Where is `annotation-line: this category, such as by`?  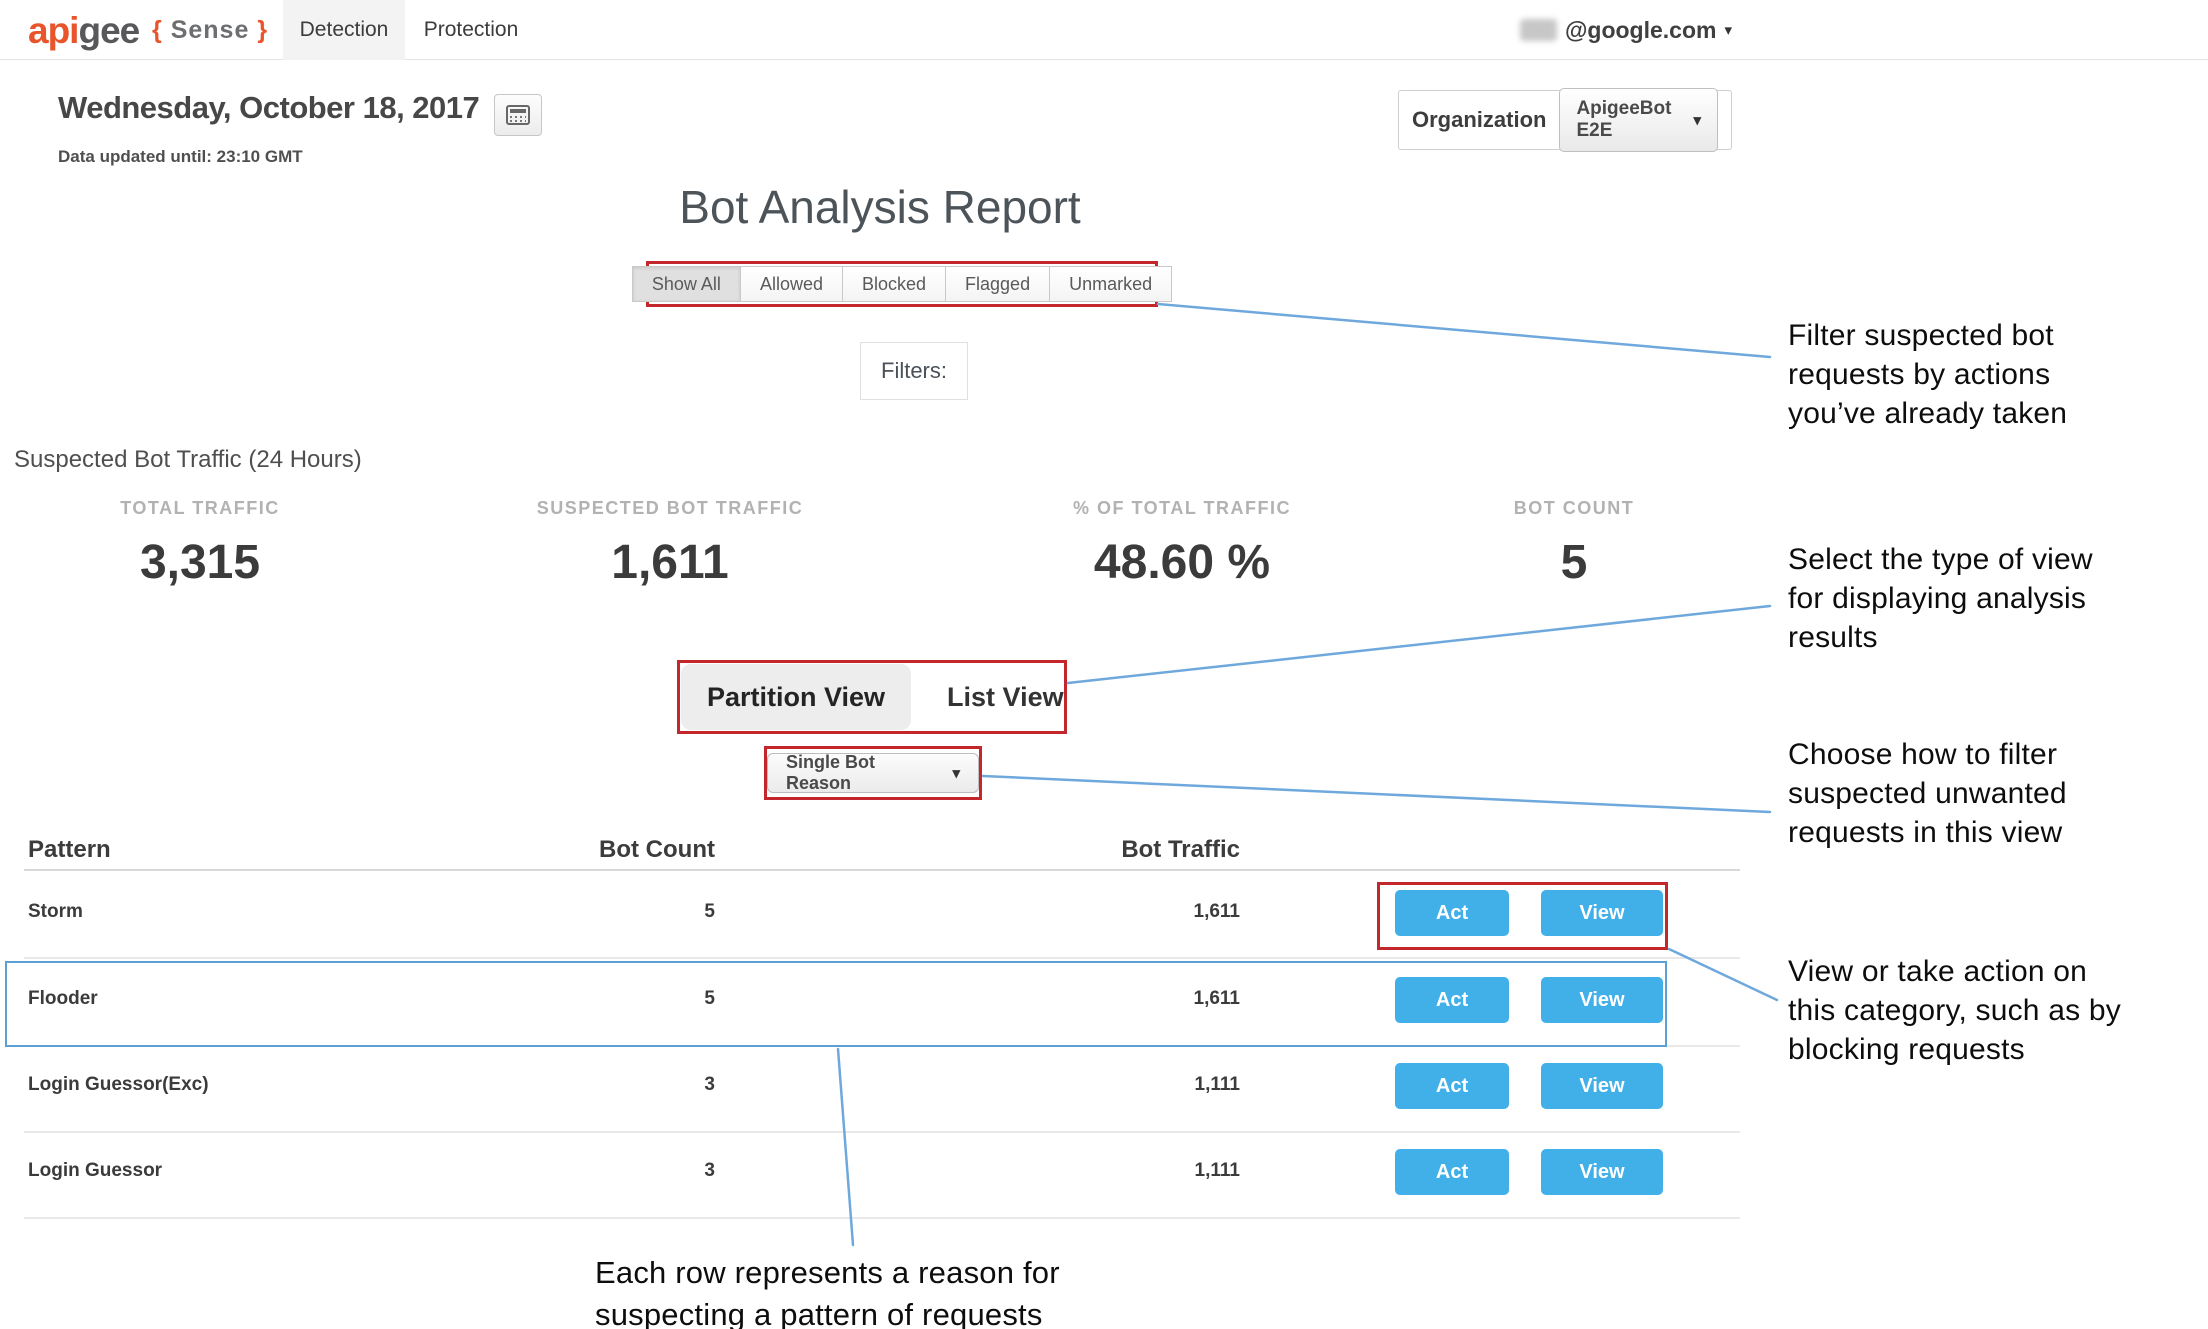 annotation-line: this category, such as by is located at coordinates (1954, 1010).